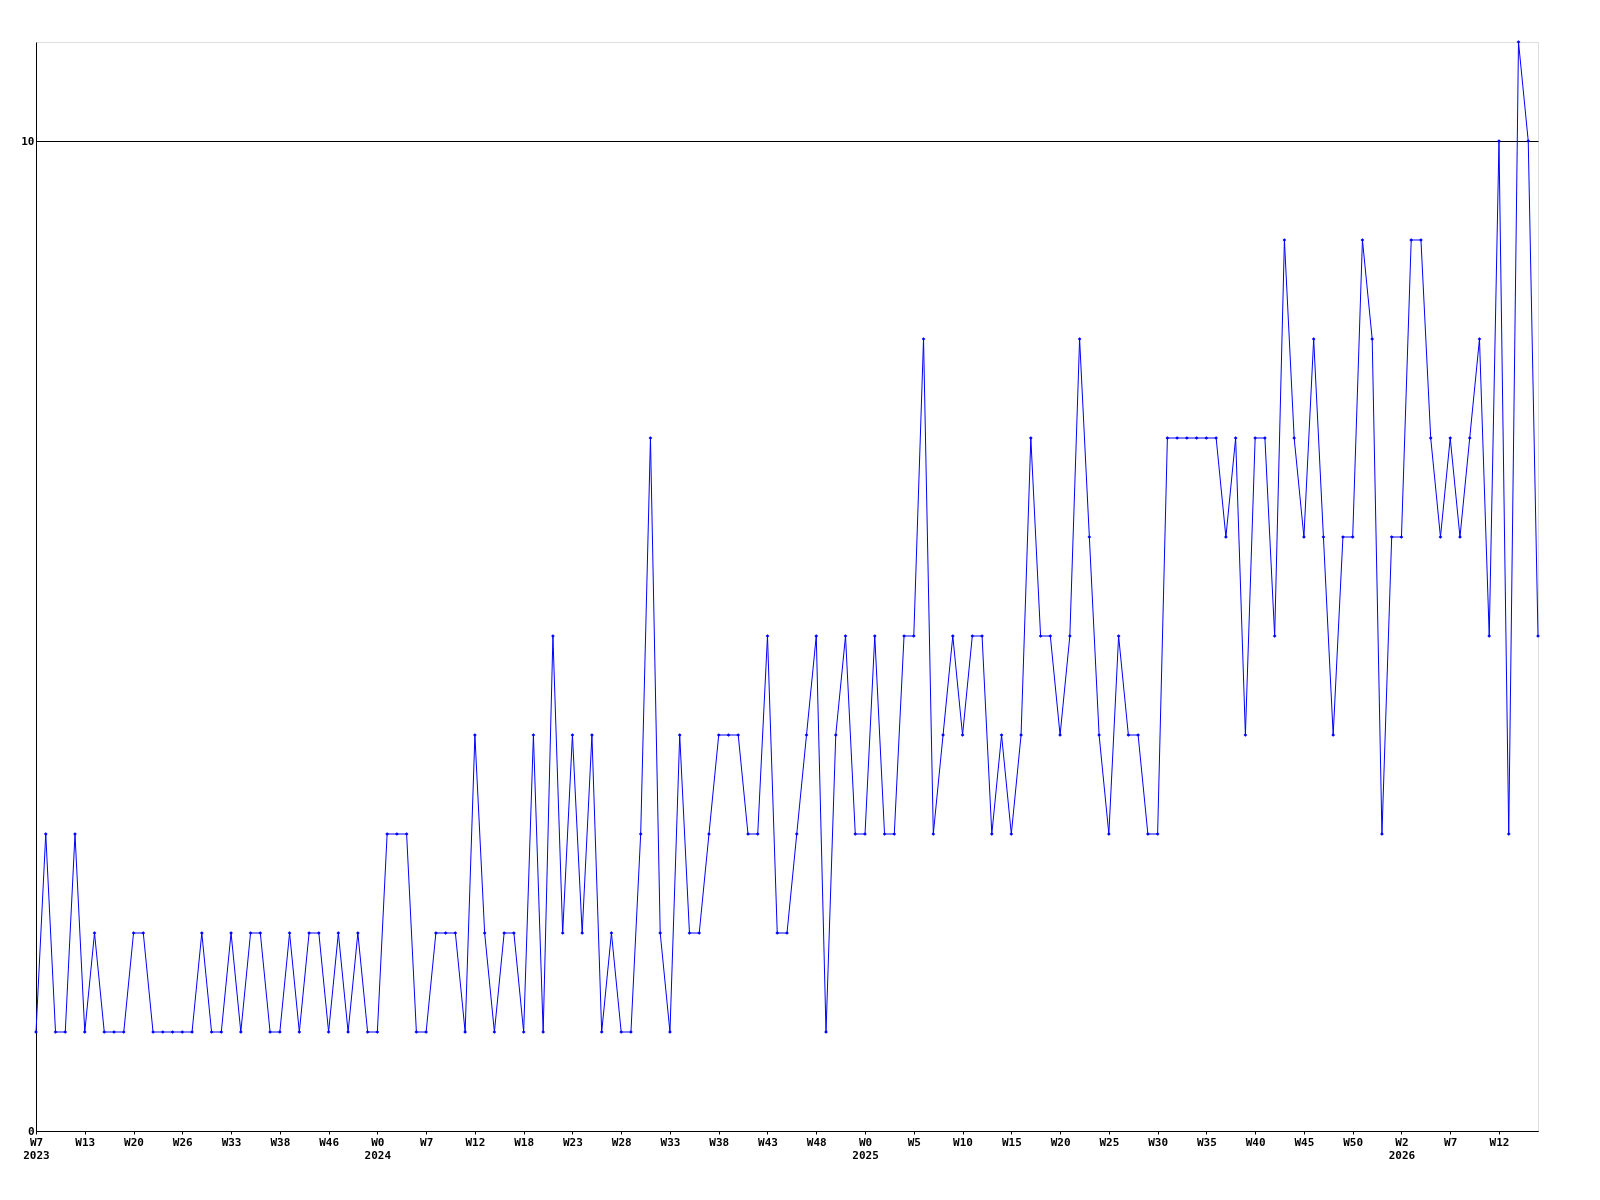 This screenshot has width=1600, height=1200. I want to click on x-tick-label: W40, so click(1255, 1142).